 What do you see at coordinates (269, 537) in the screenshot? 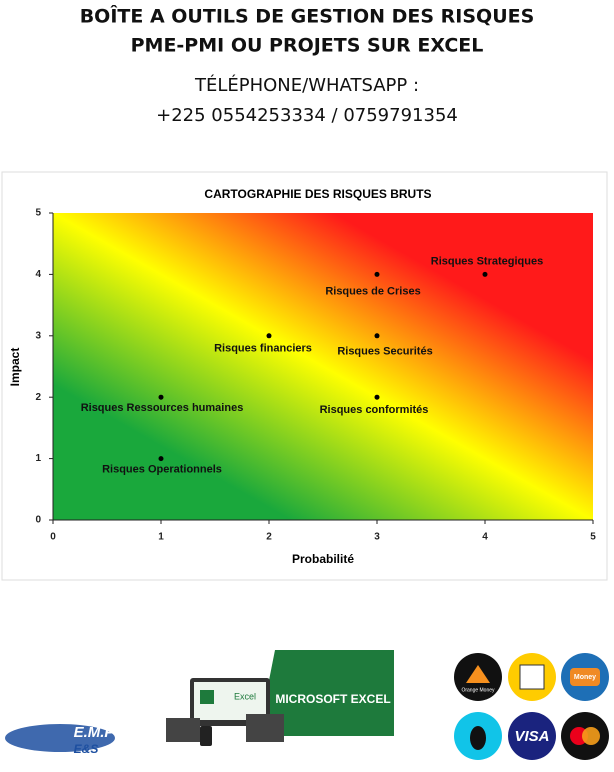
I see `x-tick-label: 2` at bounding box center [269, 537].